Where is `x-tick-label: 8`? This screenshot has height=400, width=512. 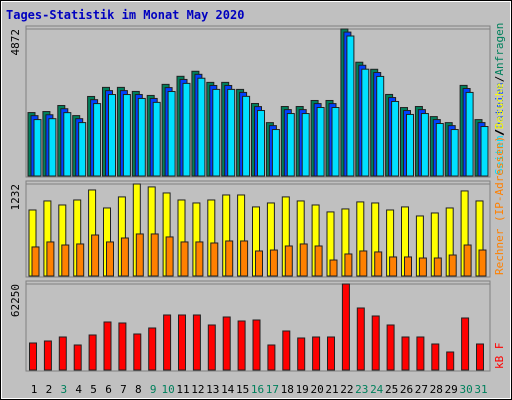
x-tick-label: 8 is located at coordinates (138, 389).